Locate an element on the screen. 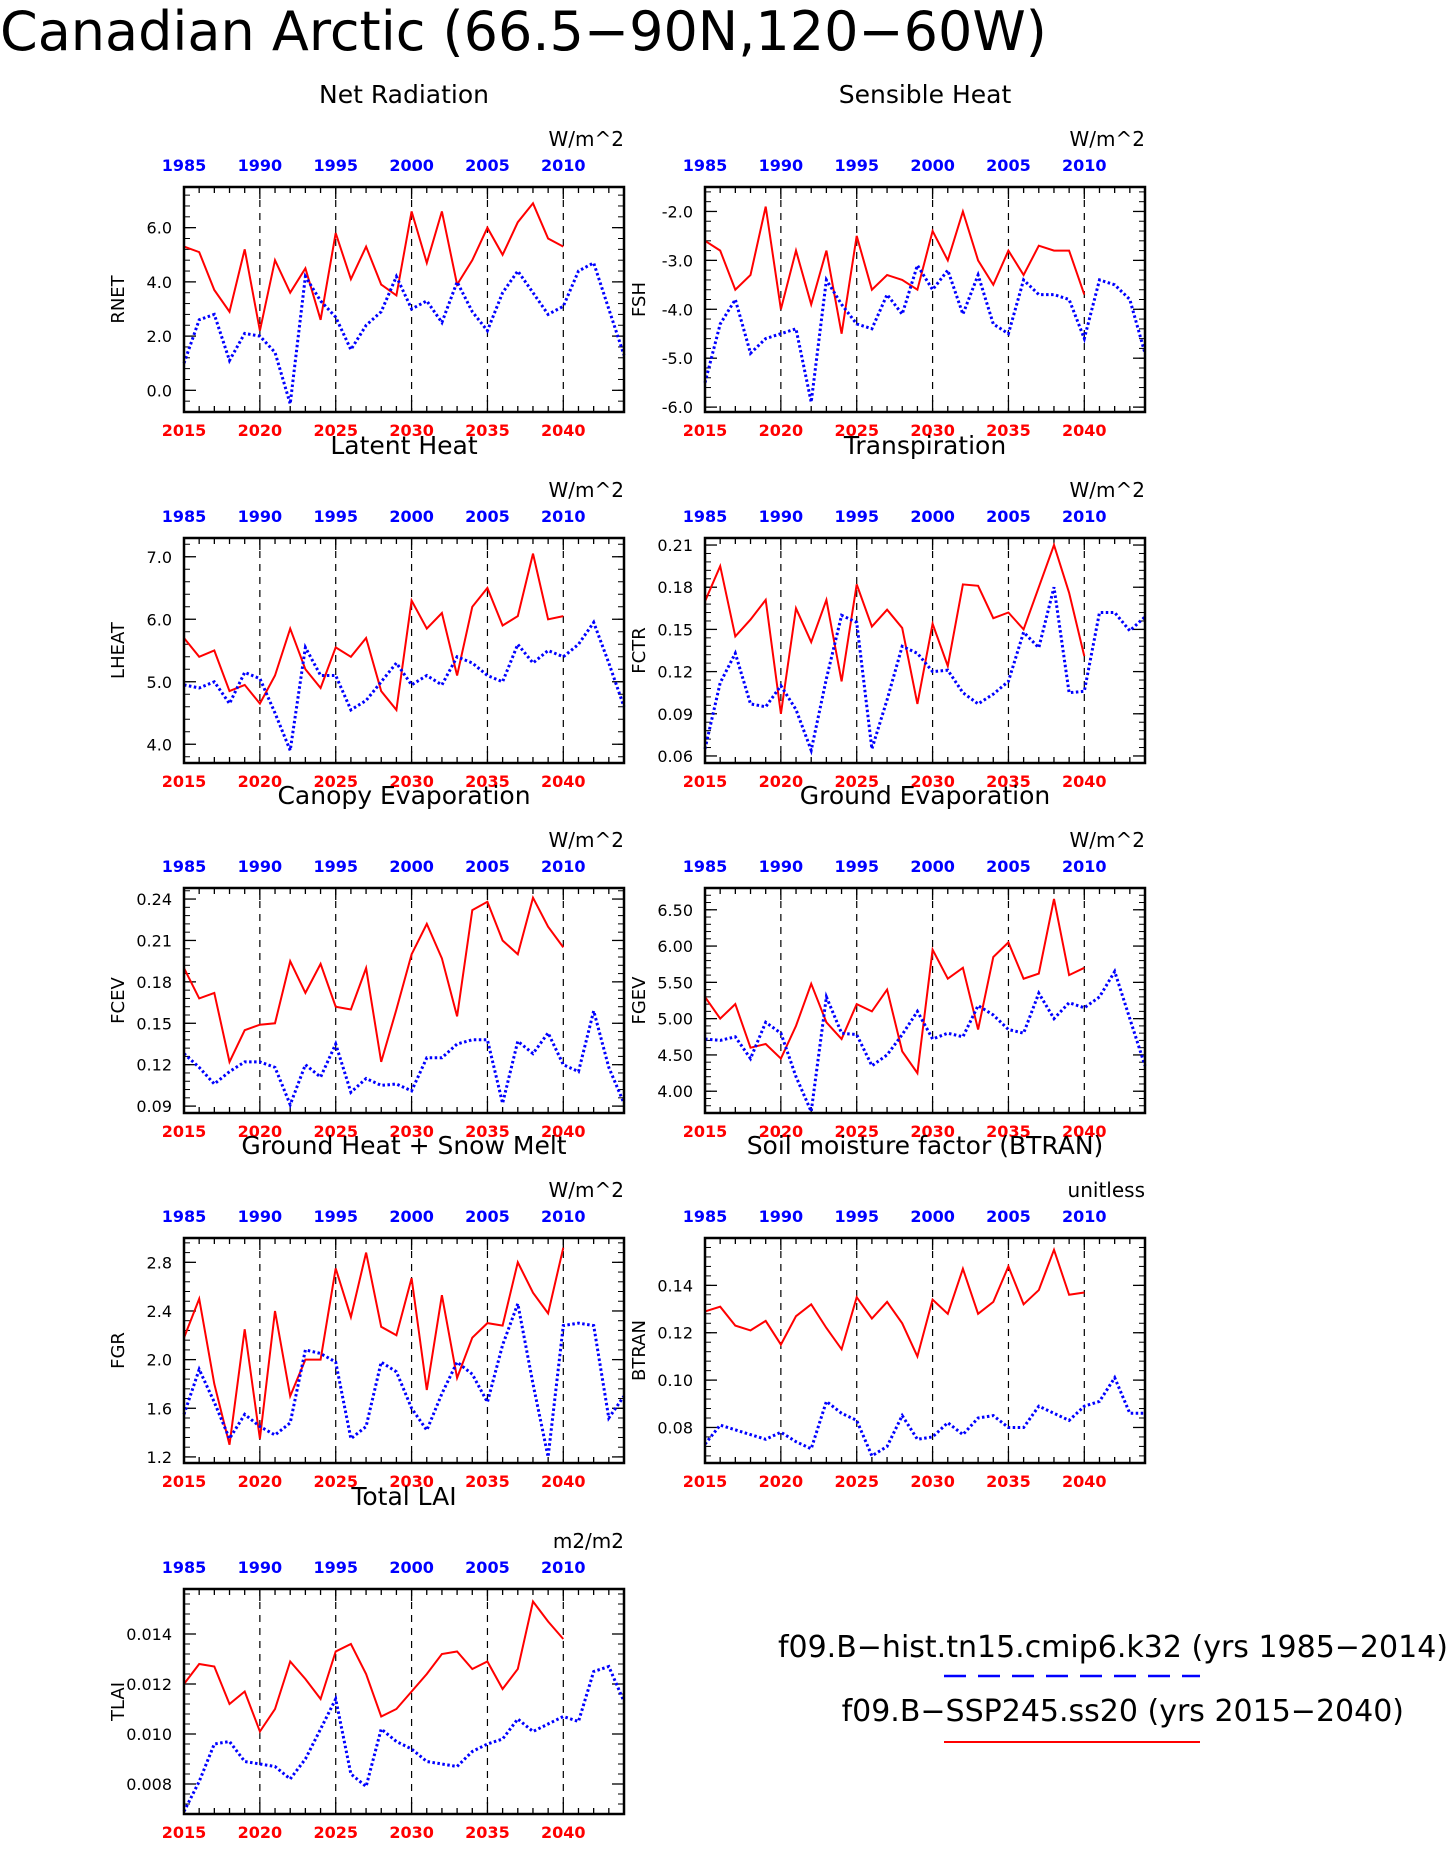 This screenshot has height=1854, width=1454. y-axis-label: FGR is located at coordinates (118, 1350).